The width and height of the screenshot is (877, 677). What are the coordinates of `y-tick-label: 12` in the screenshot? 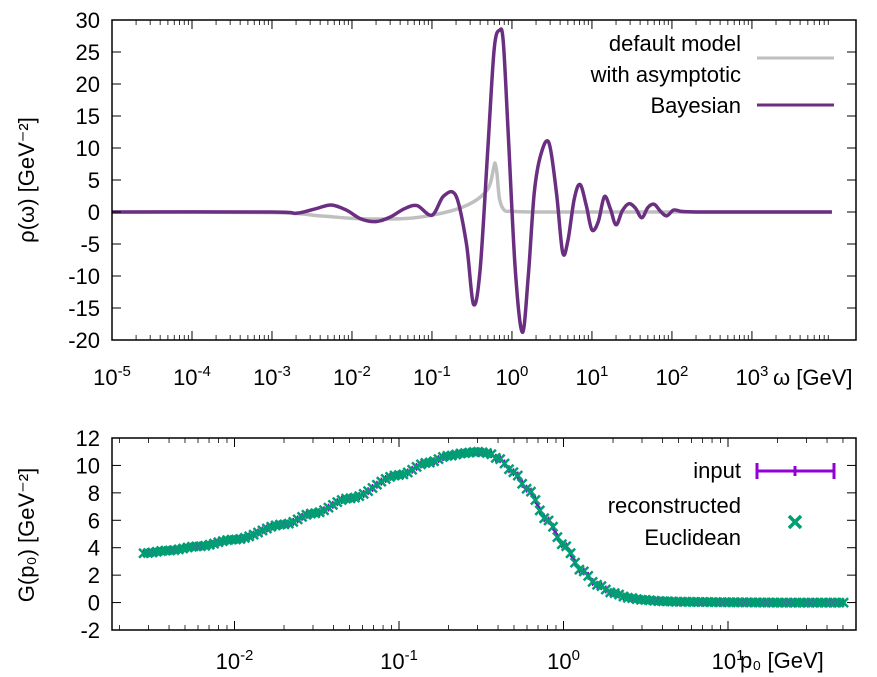 It's located at (88, 438).